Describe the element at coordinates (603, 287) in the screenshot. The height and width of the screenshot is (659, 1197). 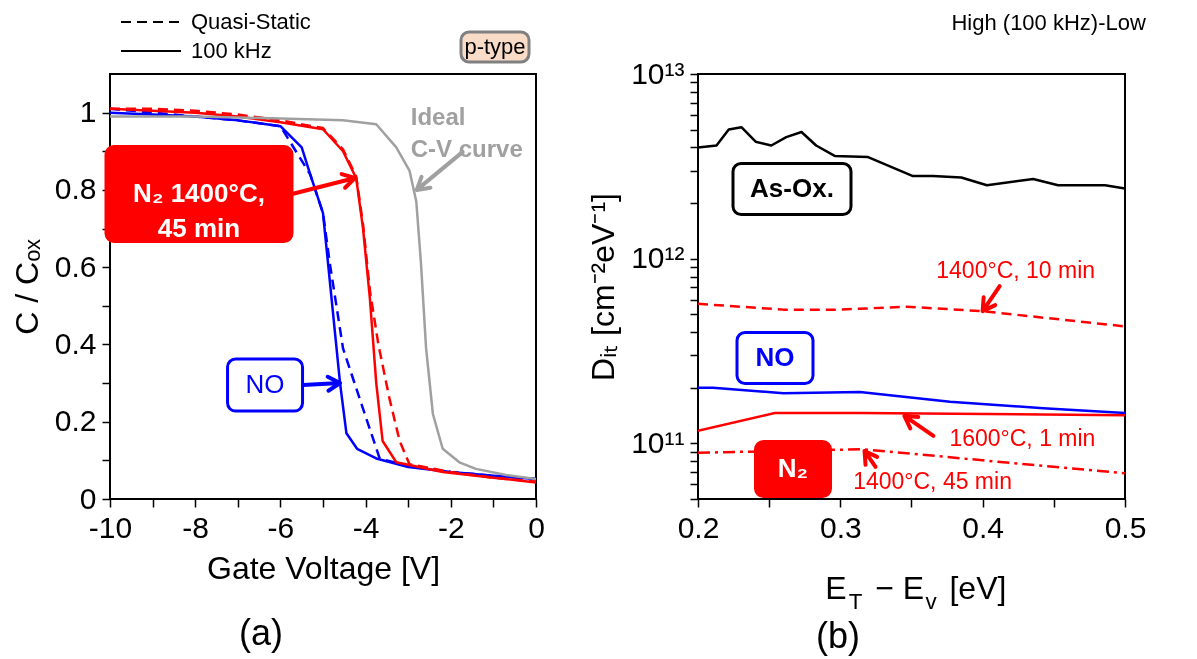
I see `y-axis-title: Dᵢₜ [cm⁻²eV⁻¹]` at that location.